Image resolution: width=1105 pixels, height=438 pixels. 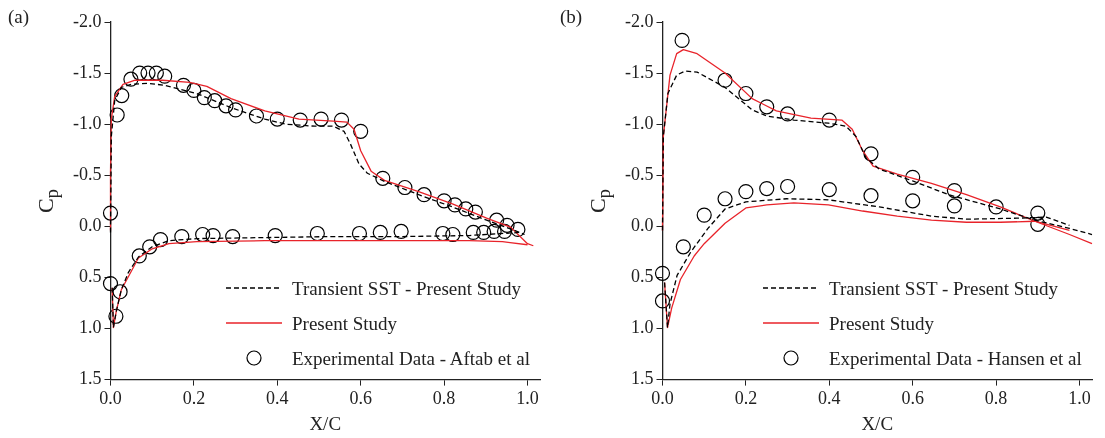 I want to click on legend-label: Experimental Data - Hansen et al, so click(x=955, y=358).